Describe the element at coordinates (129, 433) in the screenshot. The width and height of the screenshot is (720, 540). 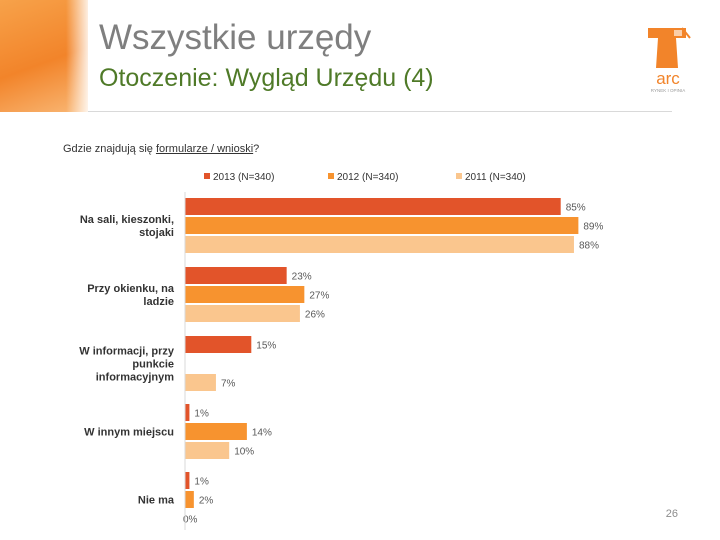
I see `category-label: W innym miejscu` at that location.